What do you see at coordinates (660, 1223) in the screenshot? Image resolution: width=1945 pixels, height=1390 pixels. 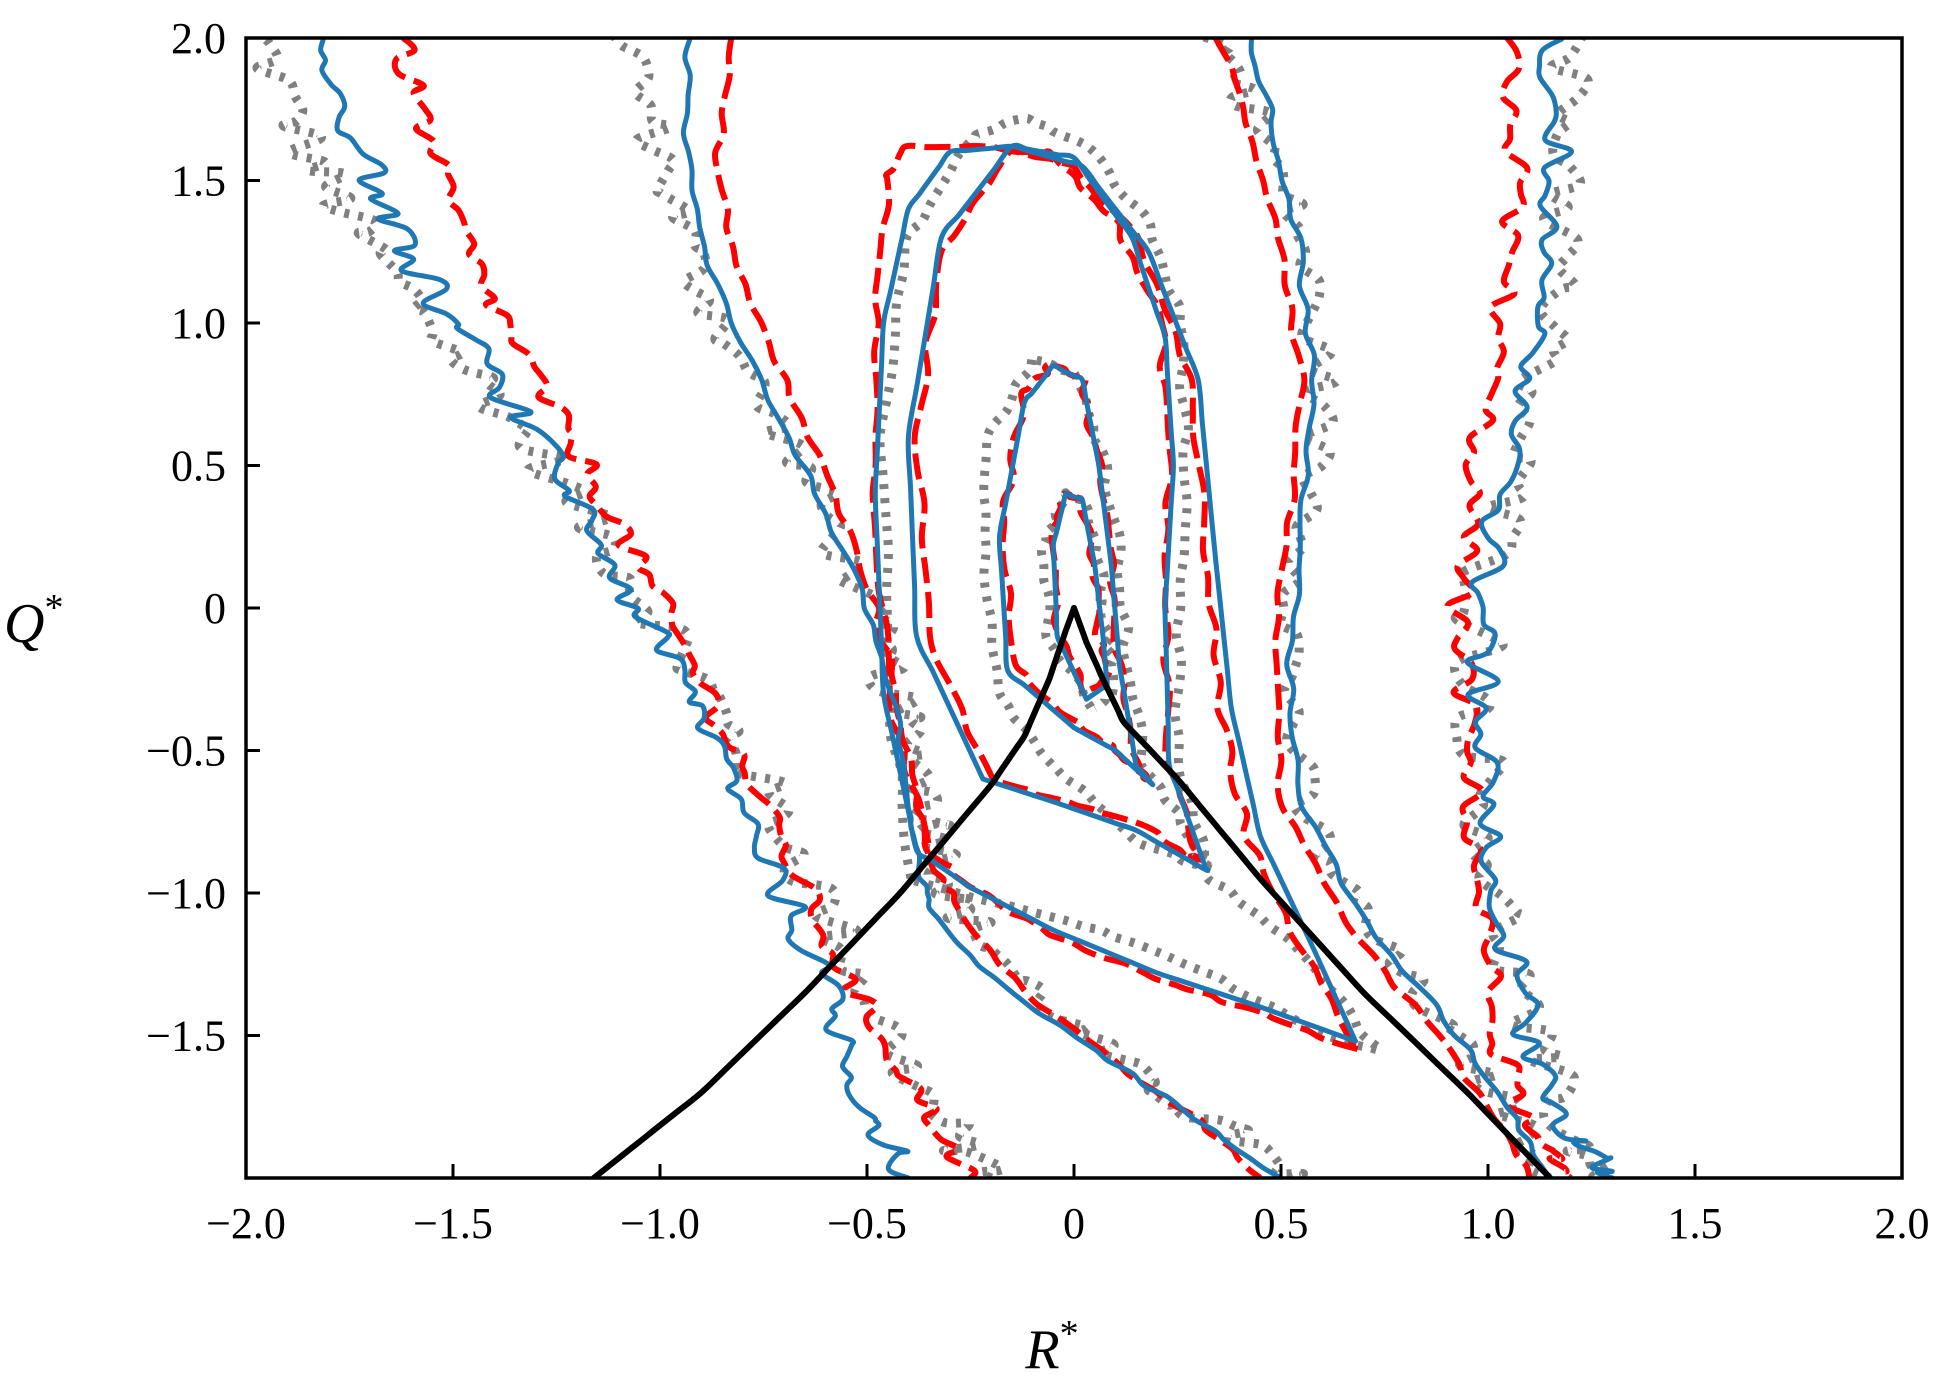 I see `x-tick-label: −1.0` at bounding box center [660, 1223].